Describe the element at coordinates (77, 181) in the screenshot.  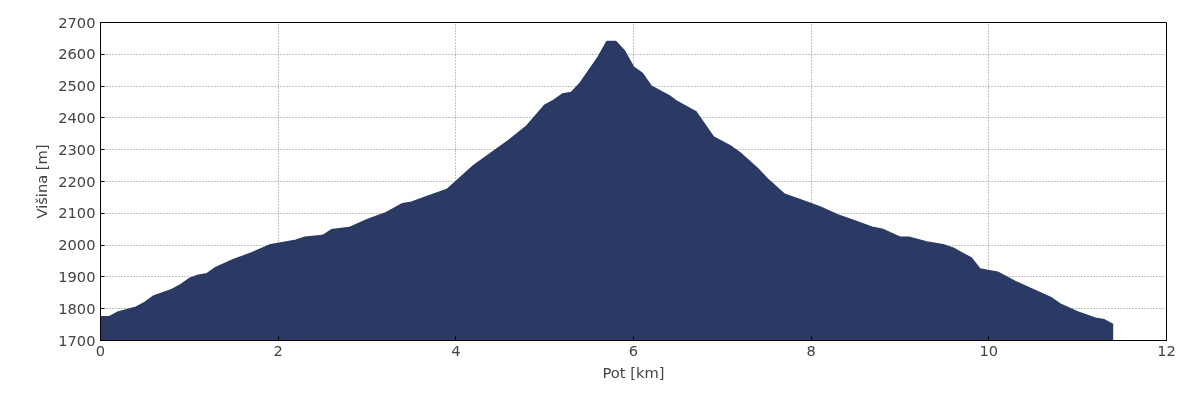
I see `y-tick-label: 2200` at that location.